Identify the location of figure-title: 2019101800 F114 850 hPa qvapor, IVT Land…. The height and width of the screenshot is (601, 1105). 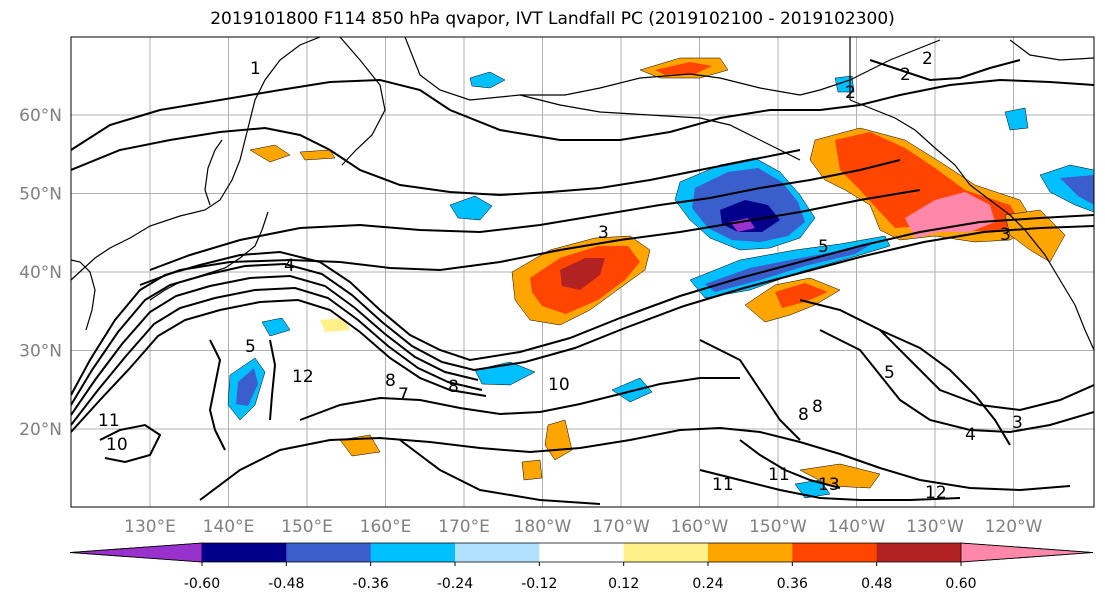
(552, 19).